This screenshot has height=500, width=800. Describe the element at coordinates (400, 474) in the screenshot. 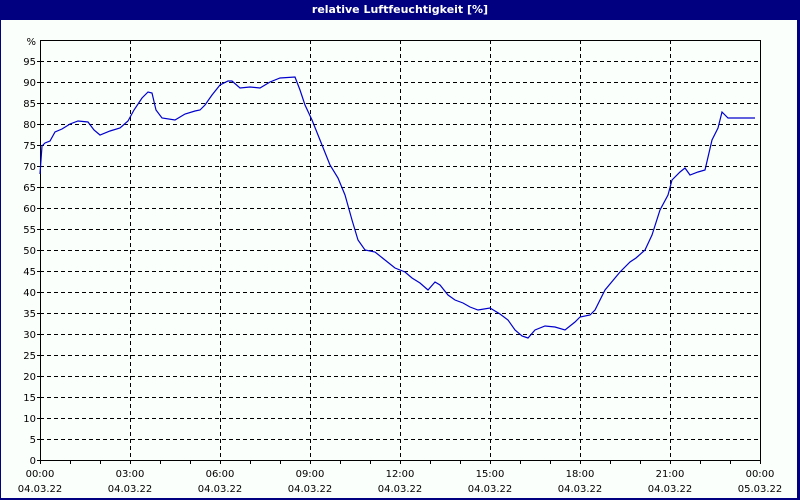

I see `x-tick-time: 12:00` at that location.